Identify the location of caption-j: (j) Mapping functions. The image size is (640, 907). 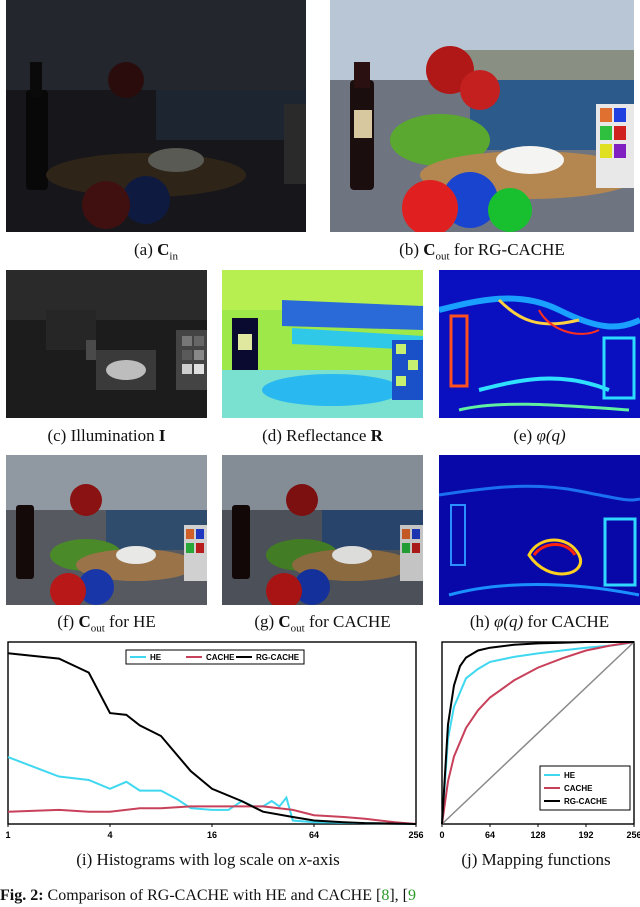
(536, 859).